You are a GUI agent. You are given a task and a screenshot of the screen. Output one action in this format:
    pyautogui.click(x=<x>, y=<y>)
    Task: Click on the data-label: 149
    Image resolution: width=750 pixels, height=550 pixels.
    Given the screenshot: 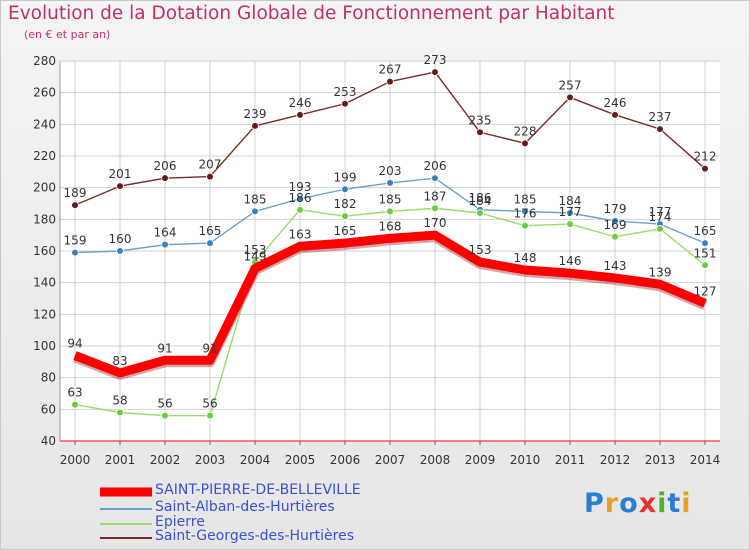 What is the action you would take?
    pyautogui.click(x=255, y=256)
    